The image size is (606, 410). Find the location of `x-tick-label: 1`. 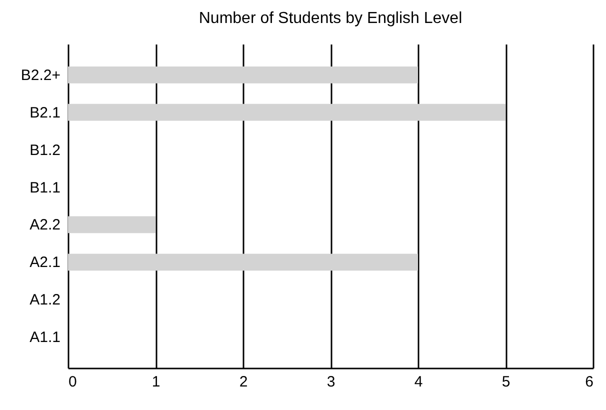

x-tick-label: 1 is located at coordinates (156, 382).